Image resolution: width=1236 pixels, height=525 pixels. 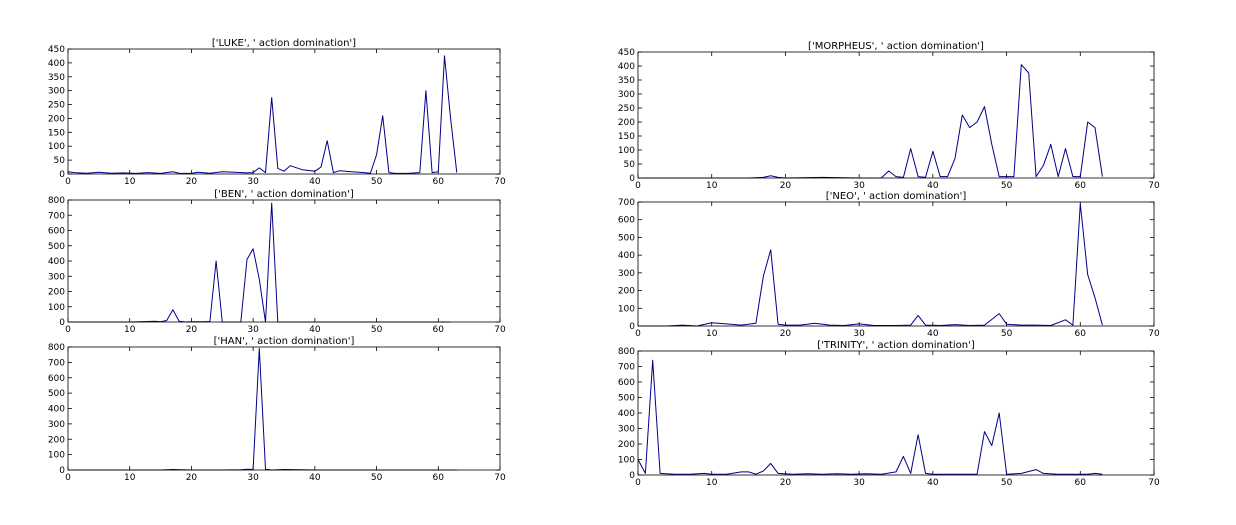 I want to click on y-tick-label: 150, so click(x=626, y=137).